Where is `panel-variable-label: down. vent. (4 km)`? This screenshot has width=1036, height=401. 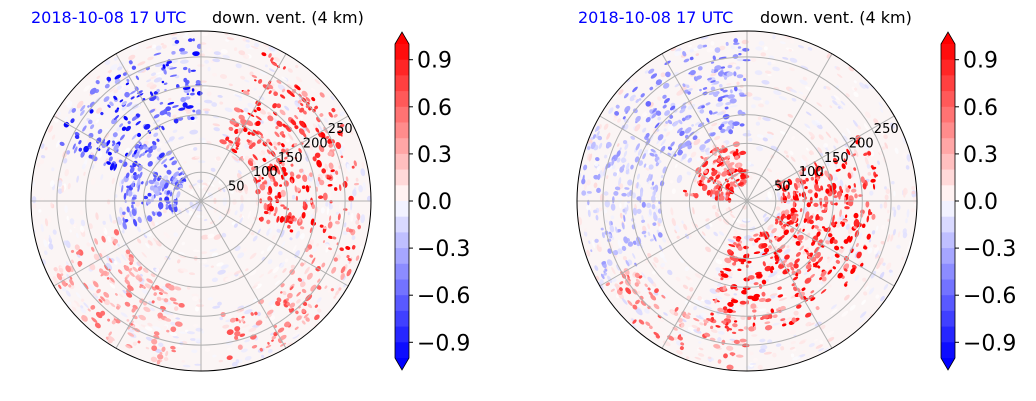 panel-variable-label: down. vent. (4 km) is located at coordinates (836, 17).